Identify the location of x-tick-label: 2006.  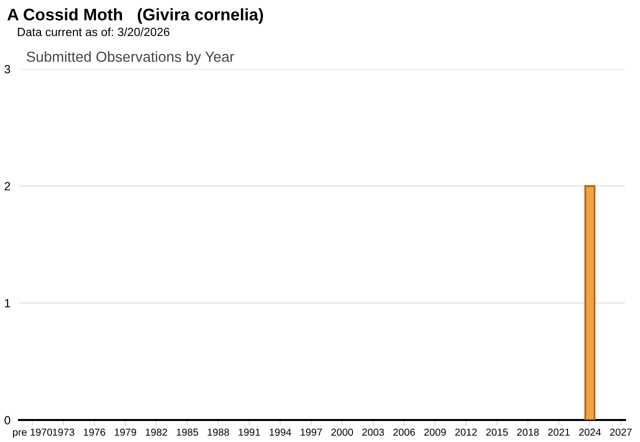
(404, 432).